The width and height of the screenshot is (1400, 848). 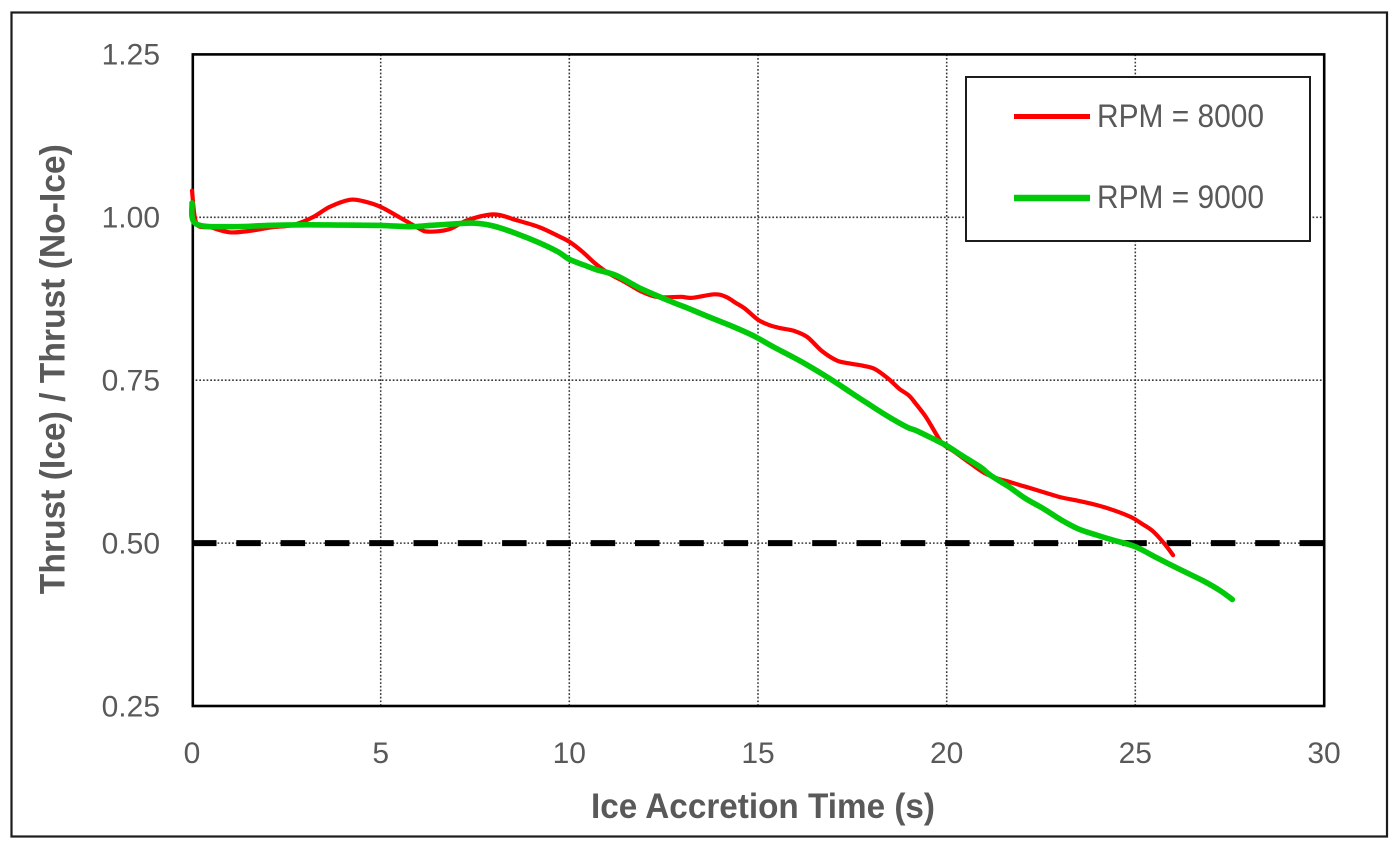 What do you see at coordinates (757, 753) in the screenshot?
I see `svg-text: 15` at bounding box center [757, 753].